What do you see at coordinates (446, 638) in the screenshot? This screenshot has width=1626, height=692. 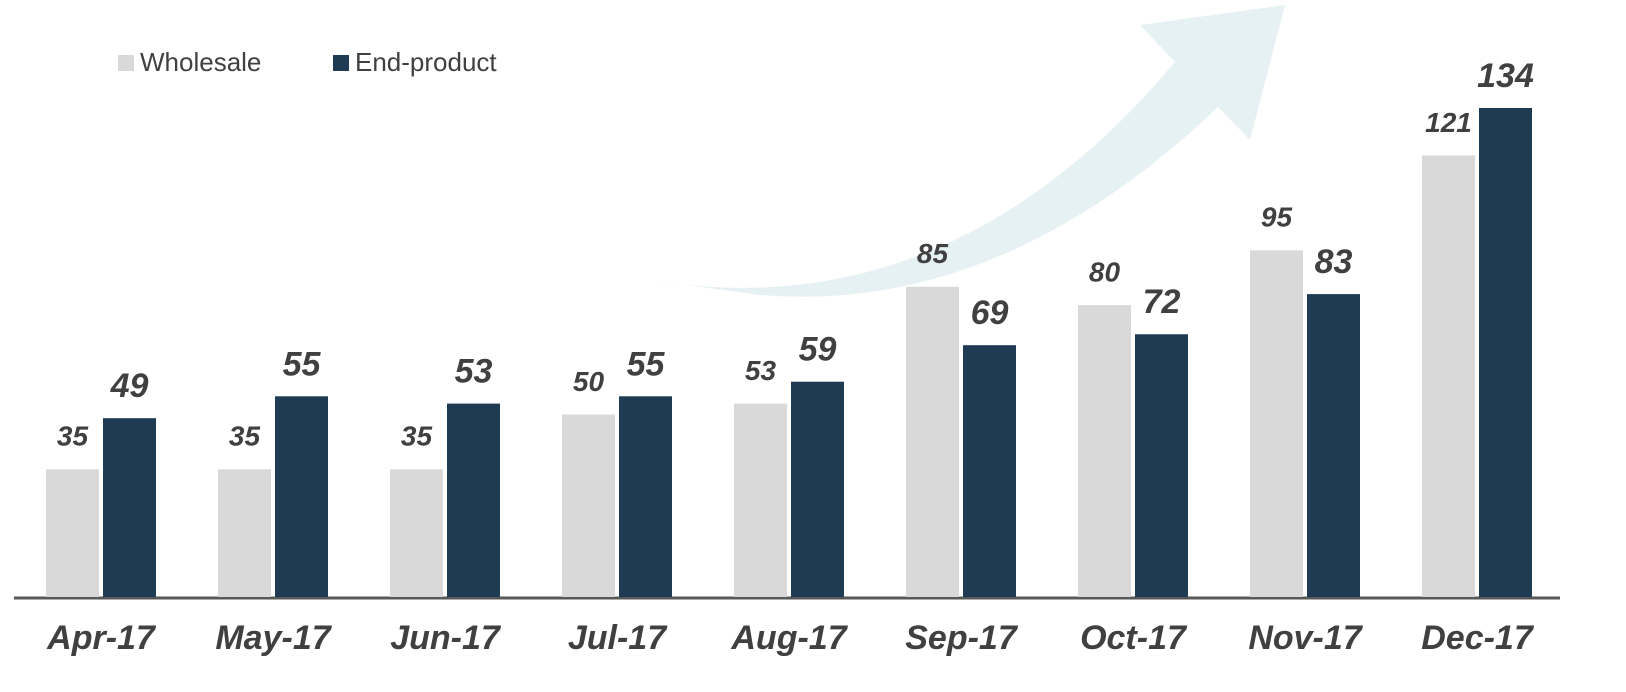 I see `x-tick-label: Jun-17` at bounding box center [446, 638].